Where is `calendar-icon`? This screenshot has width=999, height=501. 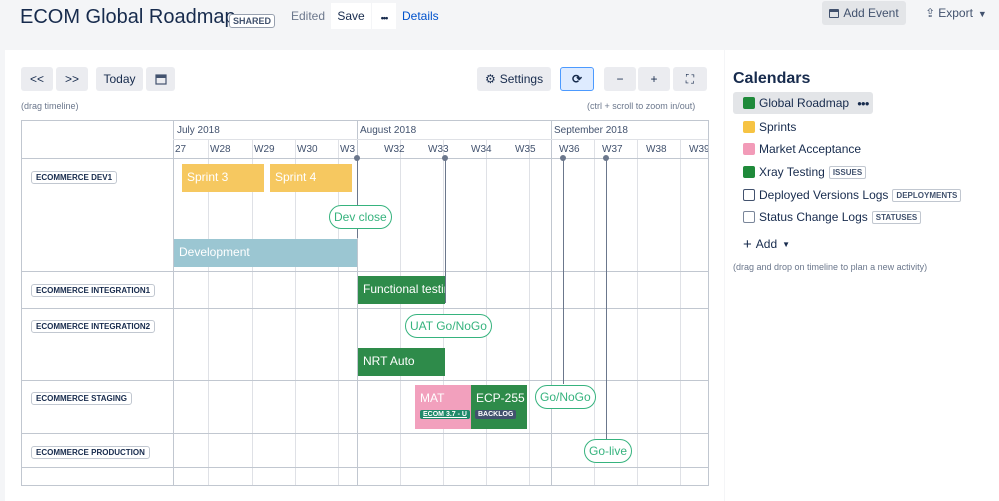 calendar-icon is located at coordinates (834, 13).